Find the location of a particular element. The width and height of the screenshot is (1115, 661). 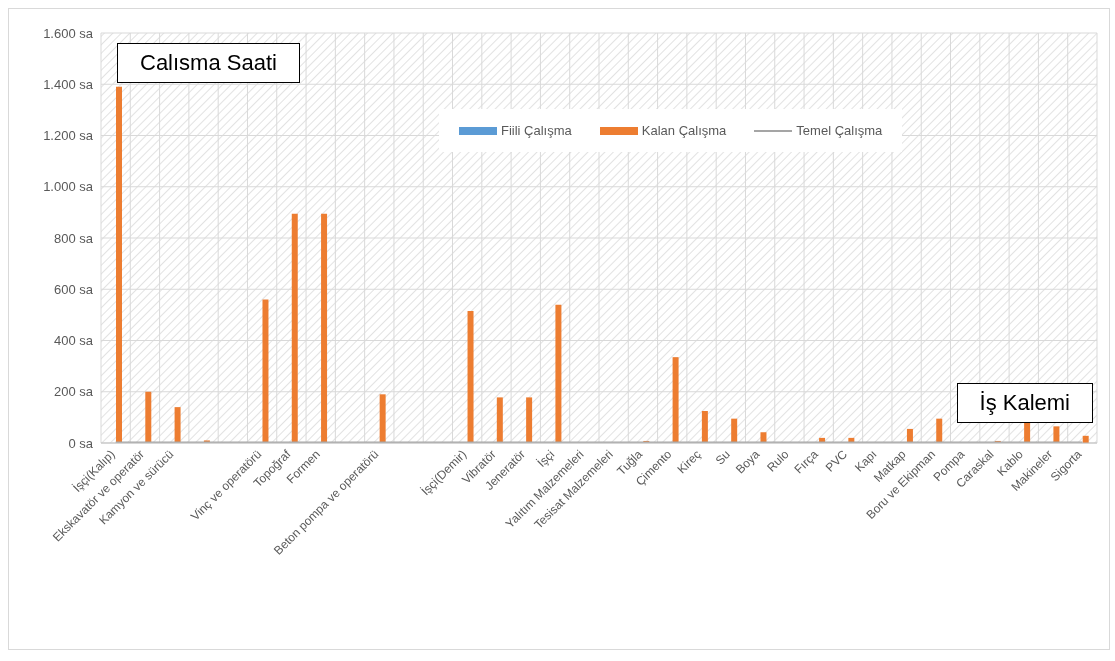

y-tick-label: 1.200 sa is located at coordinates (68, 136).